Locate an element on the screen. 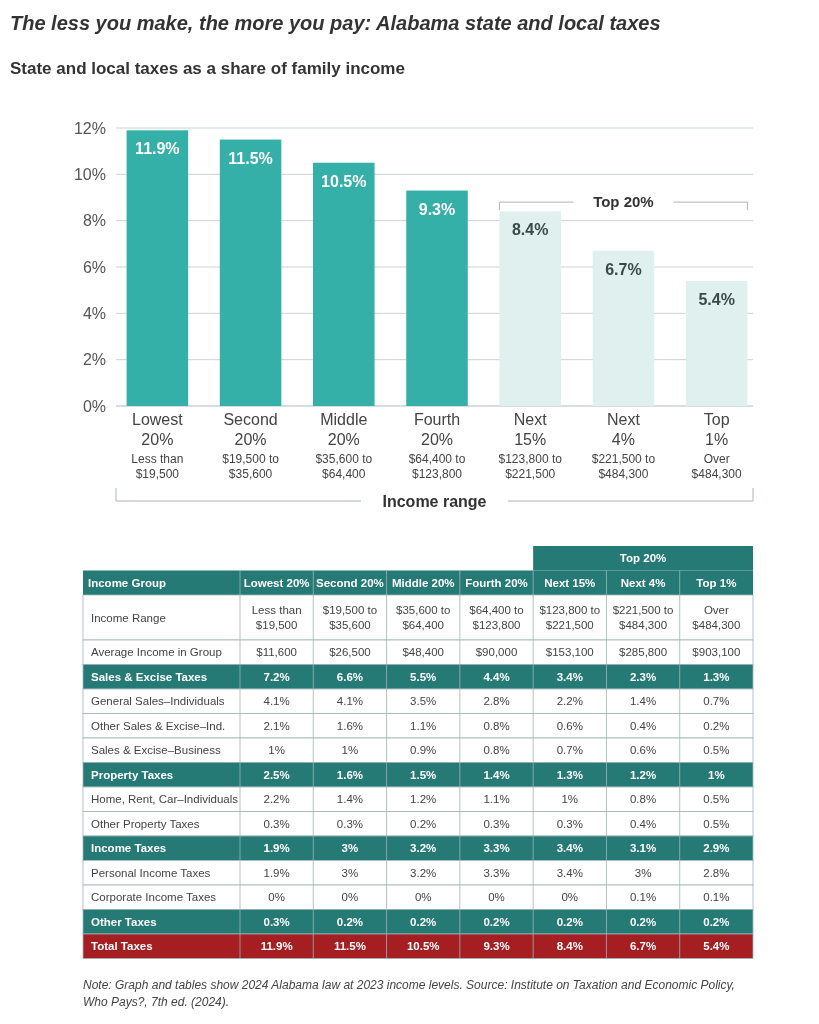  text: 2.1% is located at coordinates (276, 725).